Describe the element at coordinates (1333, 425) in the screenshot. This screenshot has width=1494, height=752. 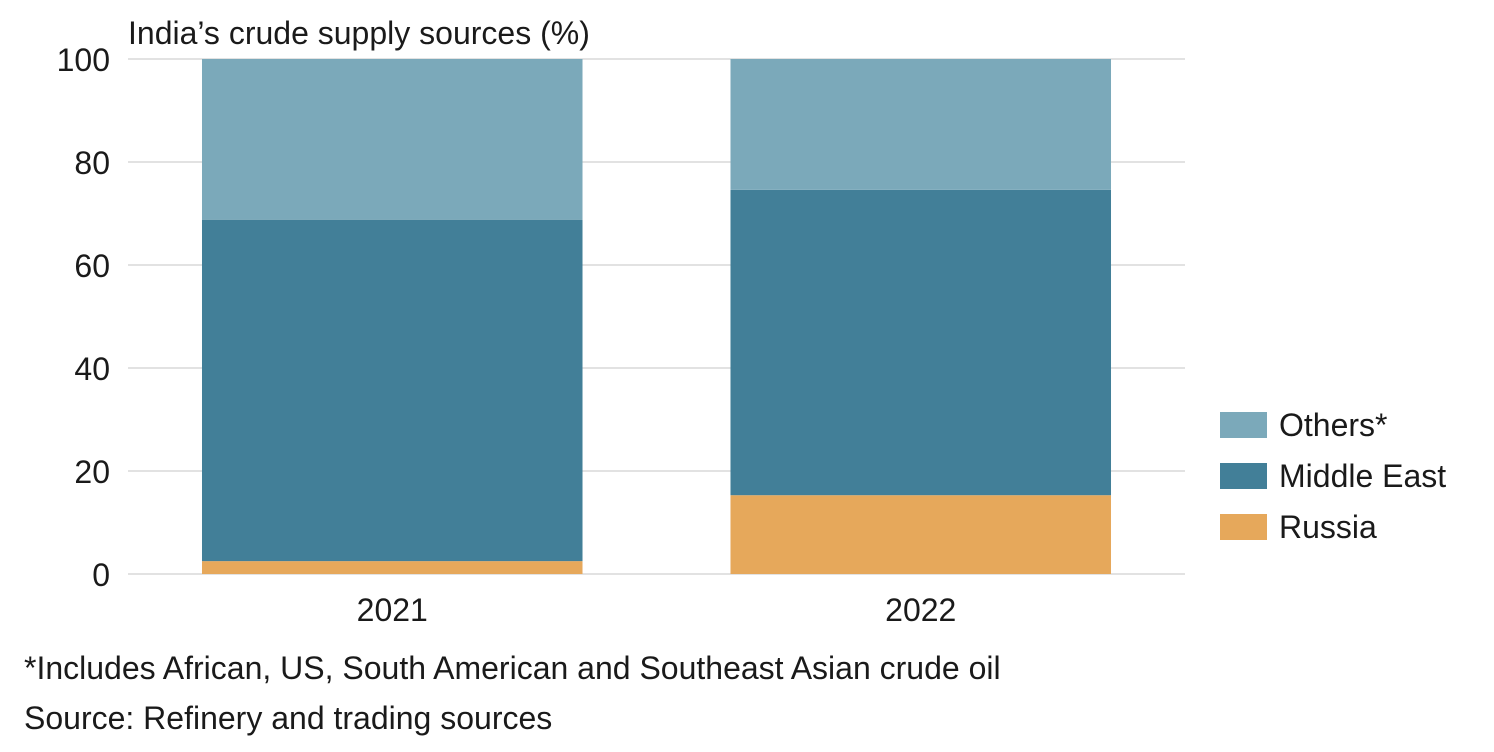
I see `legend-label-others: Others*` at that location.